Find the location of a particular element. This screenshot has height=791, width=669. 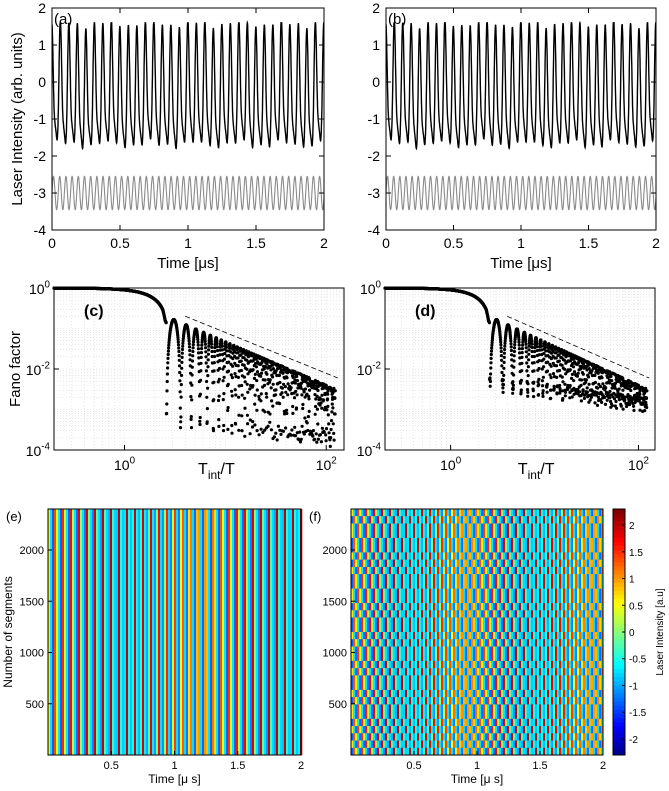

x-tick-label: 1.5 is located at coordinates (589, 243).